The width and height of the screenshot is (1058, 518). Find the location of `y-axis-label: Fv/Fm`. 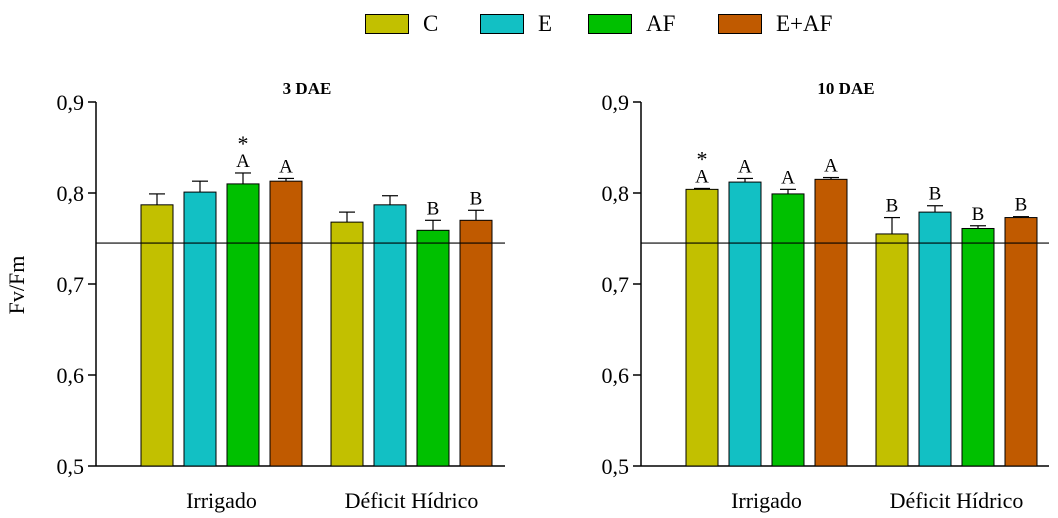

y-axis-label: Fv/Fm is located at coordinates (16, 285).